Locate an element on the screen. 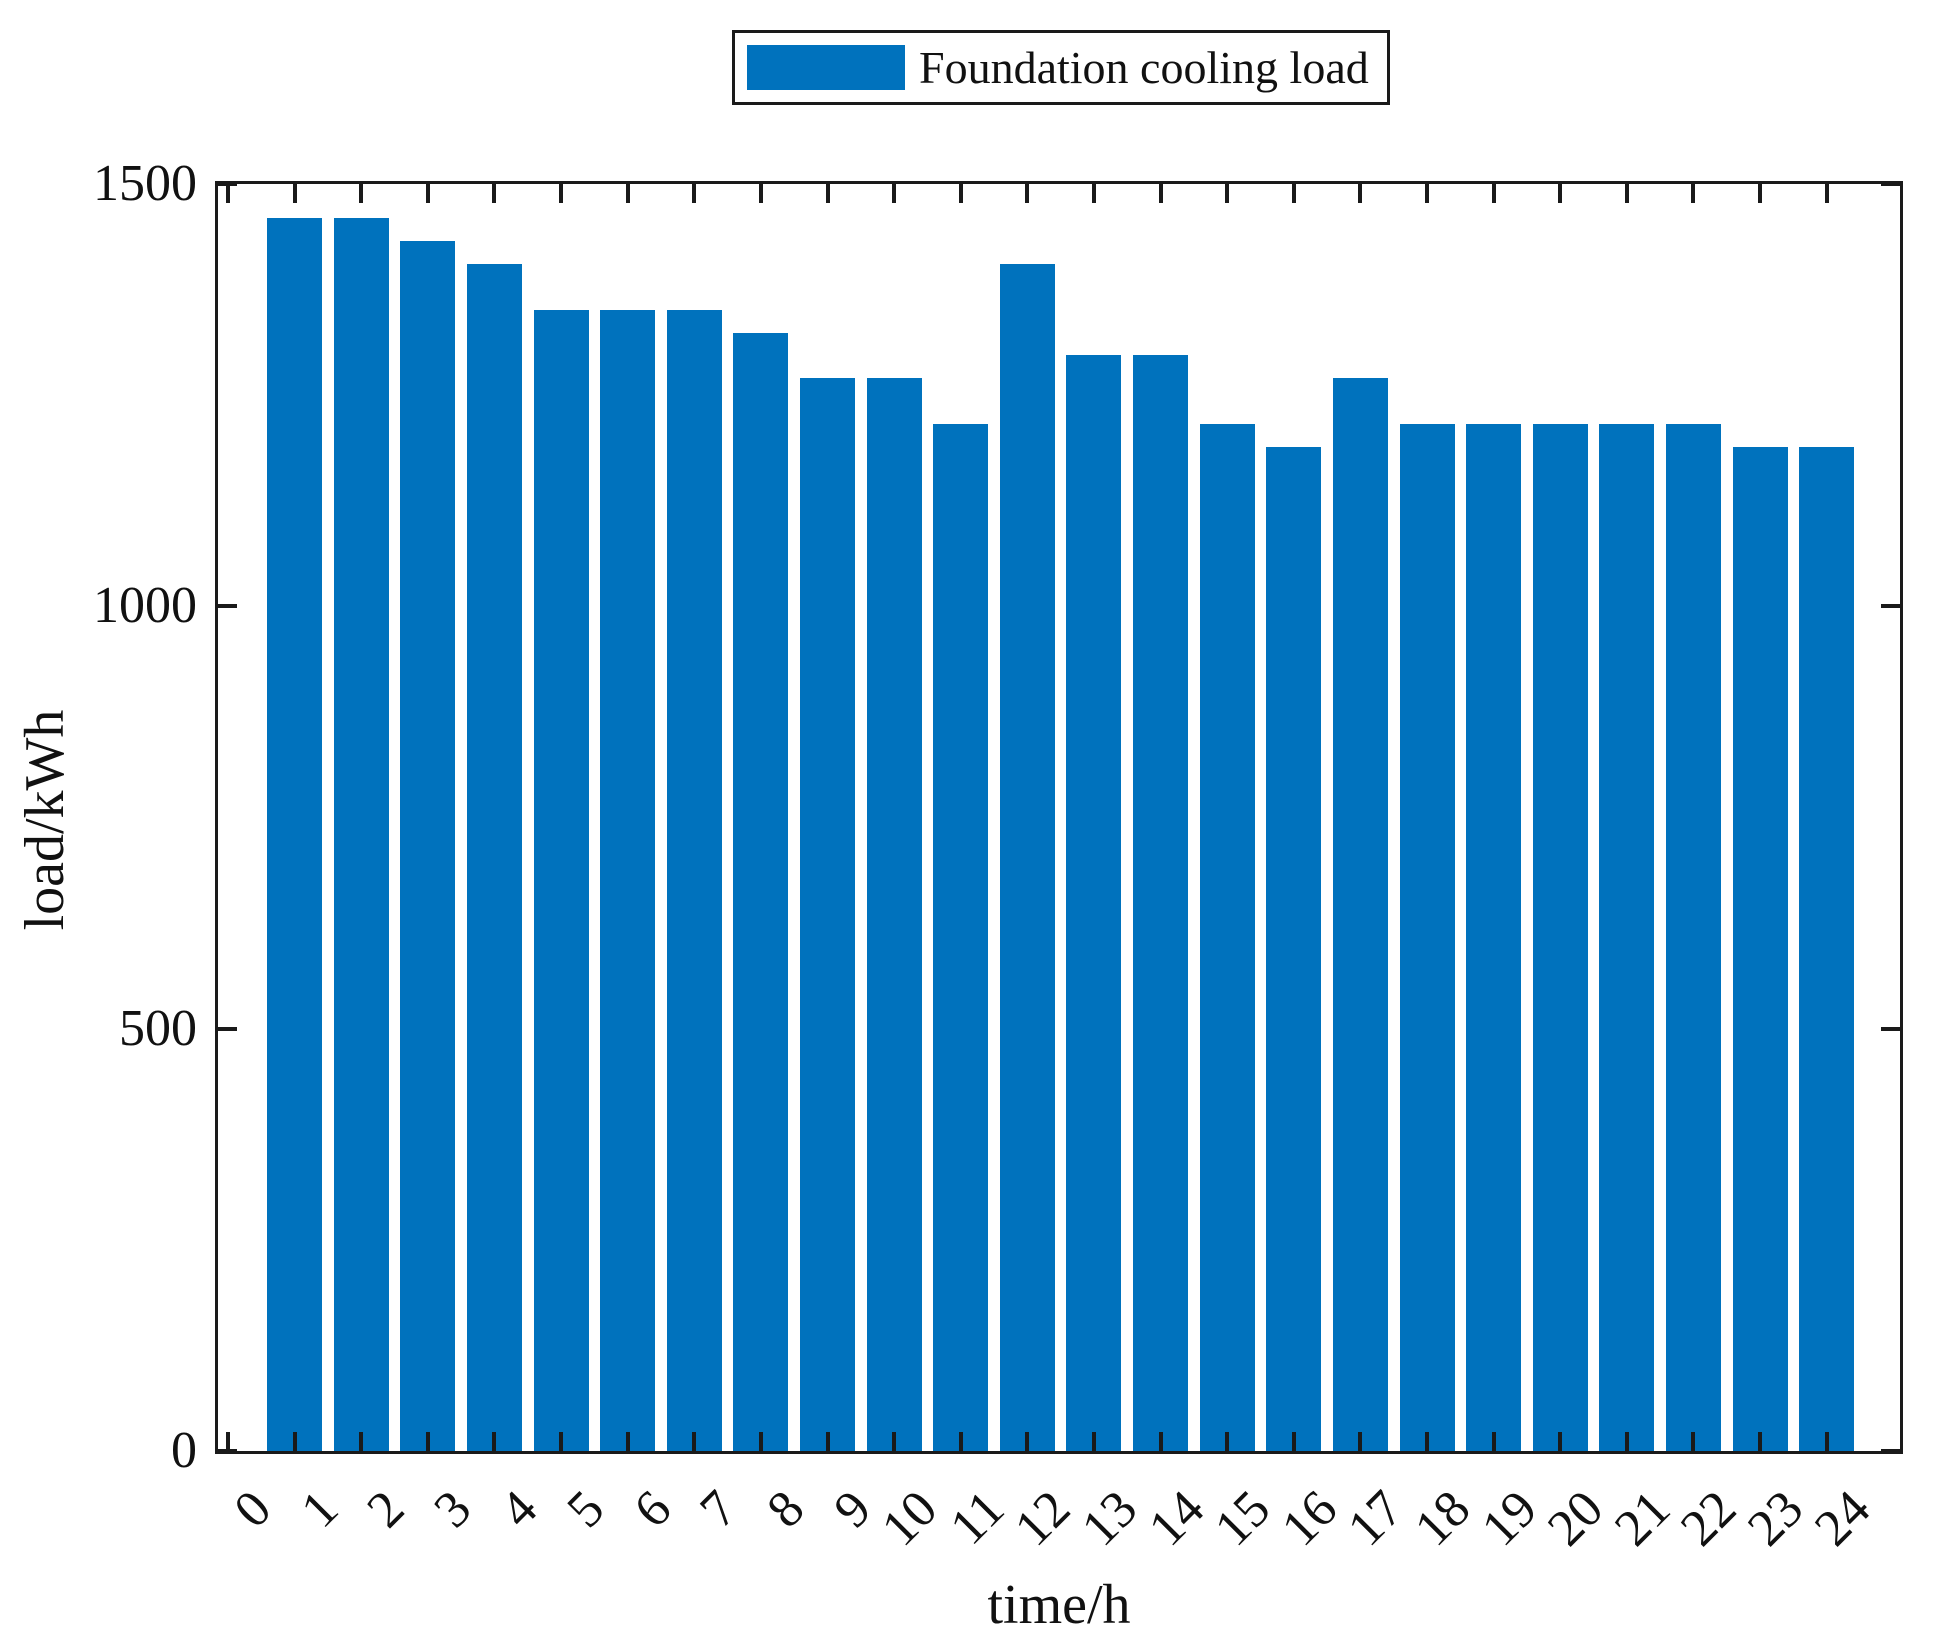 This screenshot has width=1933, height=1641. x-tick-label: 16 is located at coordinates (1310, 1519).